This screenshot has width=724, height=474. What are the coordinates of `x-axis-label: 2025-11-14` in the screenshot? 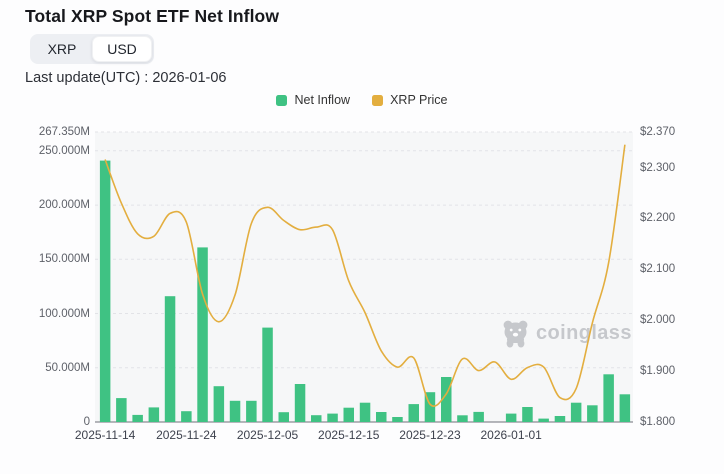 It's located at (105, 435).